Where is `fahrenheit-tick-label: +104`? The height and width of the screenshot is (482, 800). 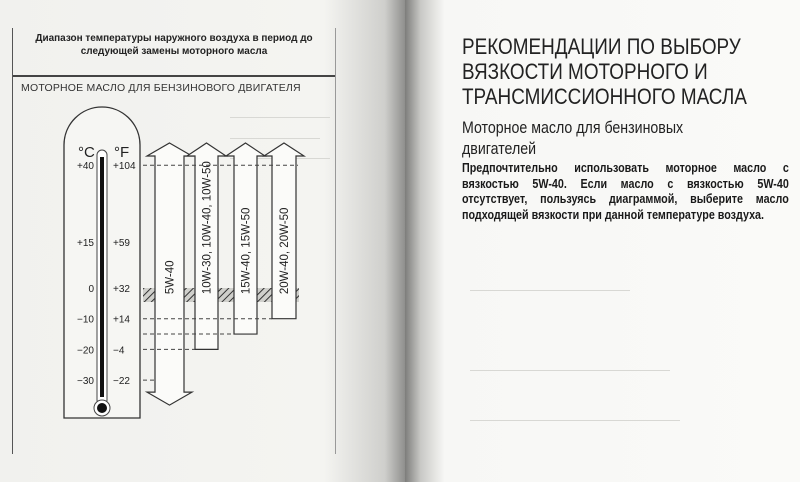 fahrenheit-tick-label: +104 is located at coordinates (124, 166).